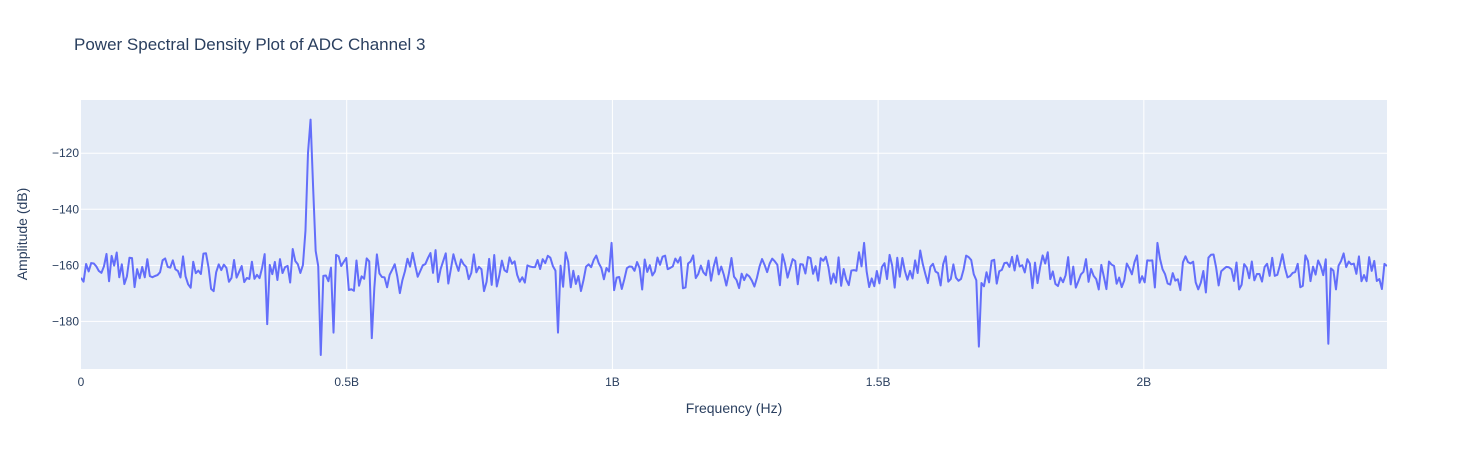  Describe the element at coordinates (65, 321) in the screenshot. I see `y-tick-label: −180` at that location.